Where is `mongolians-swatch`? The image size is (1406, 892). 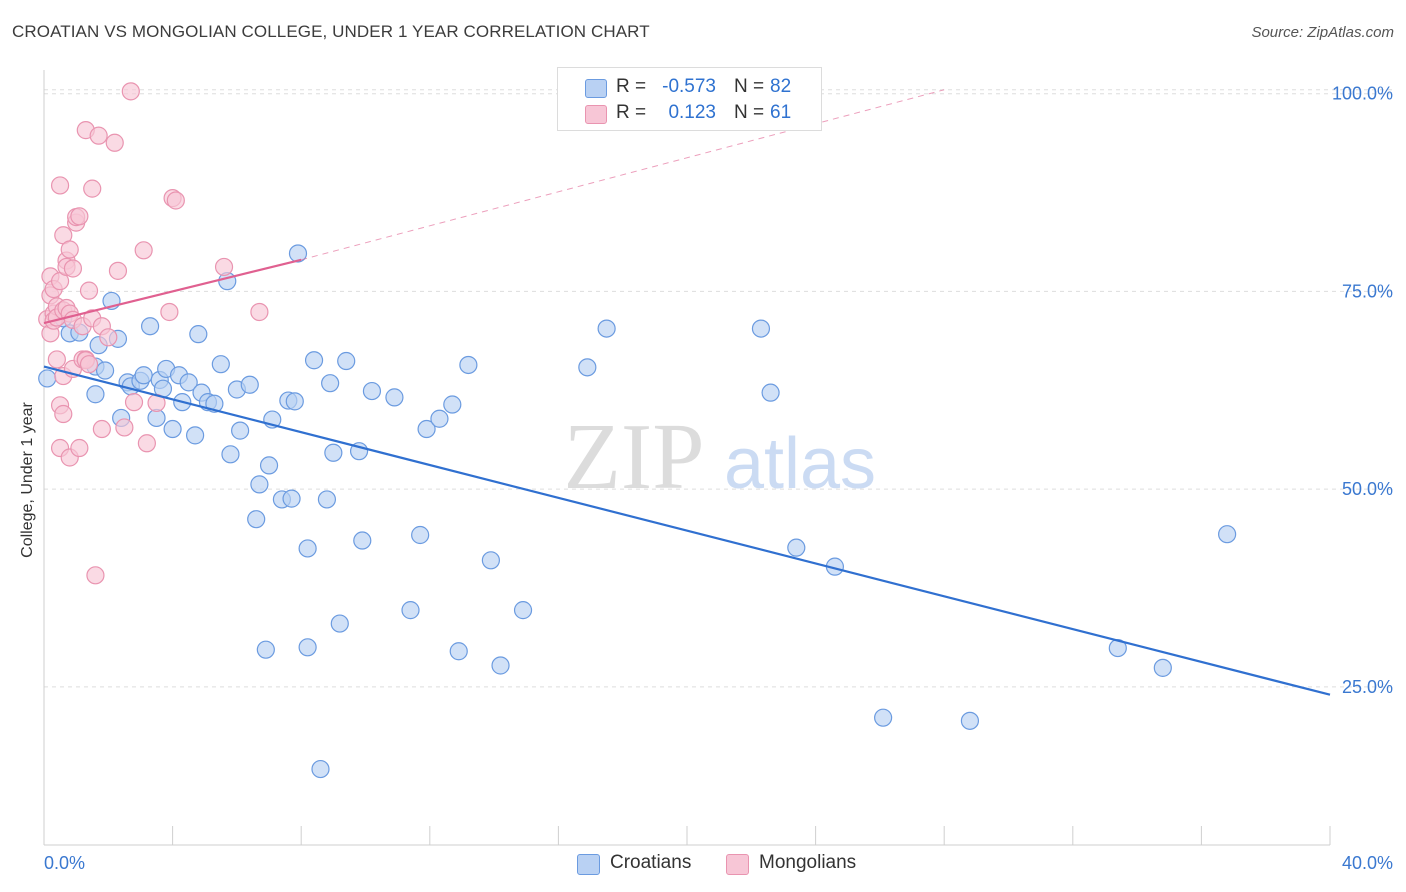 mongolians-swatch is located at coordinates (596, 114).